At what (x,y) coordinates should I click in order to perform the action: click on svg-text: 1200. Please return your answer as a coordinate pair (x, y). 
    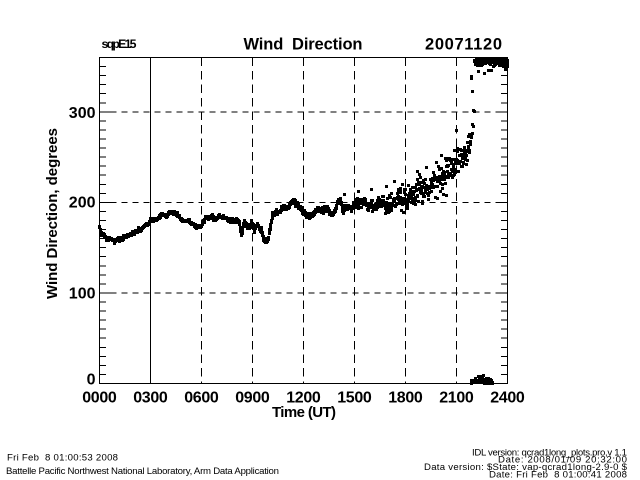
    Looking at the image, I should click on (303, 398).